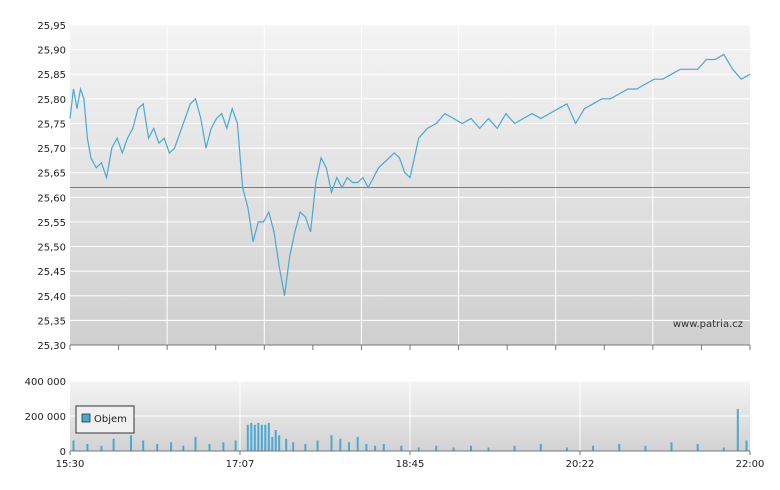  Describe the element at coordinates (410, 430) in the screenshot. I see `volume-bars` at that location.